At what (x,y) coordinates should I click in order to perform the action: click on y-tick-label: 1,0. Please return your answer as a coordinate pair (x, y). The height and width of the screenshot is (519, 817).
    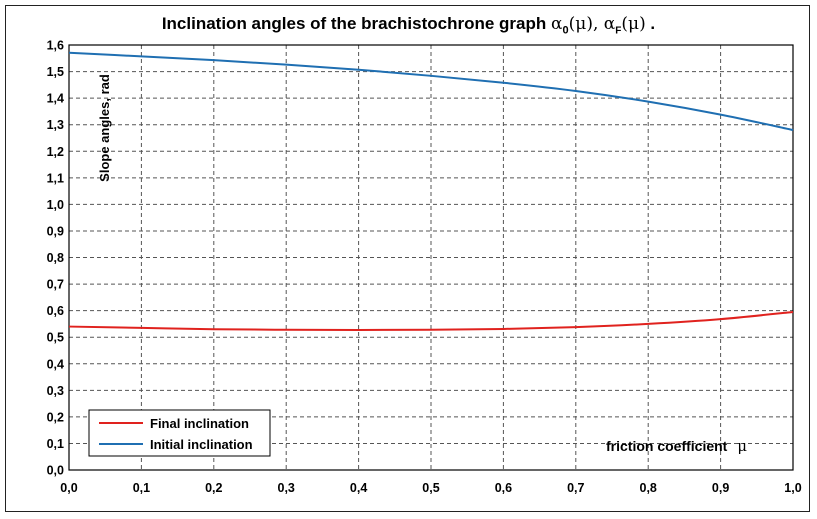
    Looking at the image, I should click on (55, 205).